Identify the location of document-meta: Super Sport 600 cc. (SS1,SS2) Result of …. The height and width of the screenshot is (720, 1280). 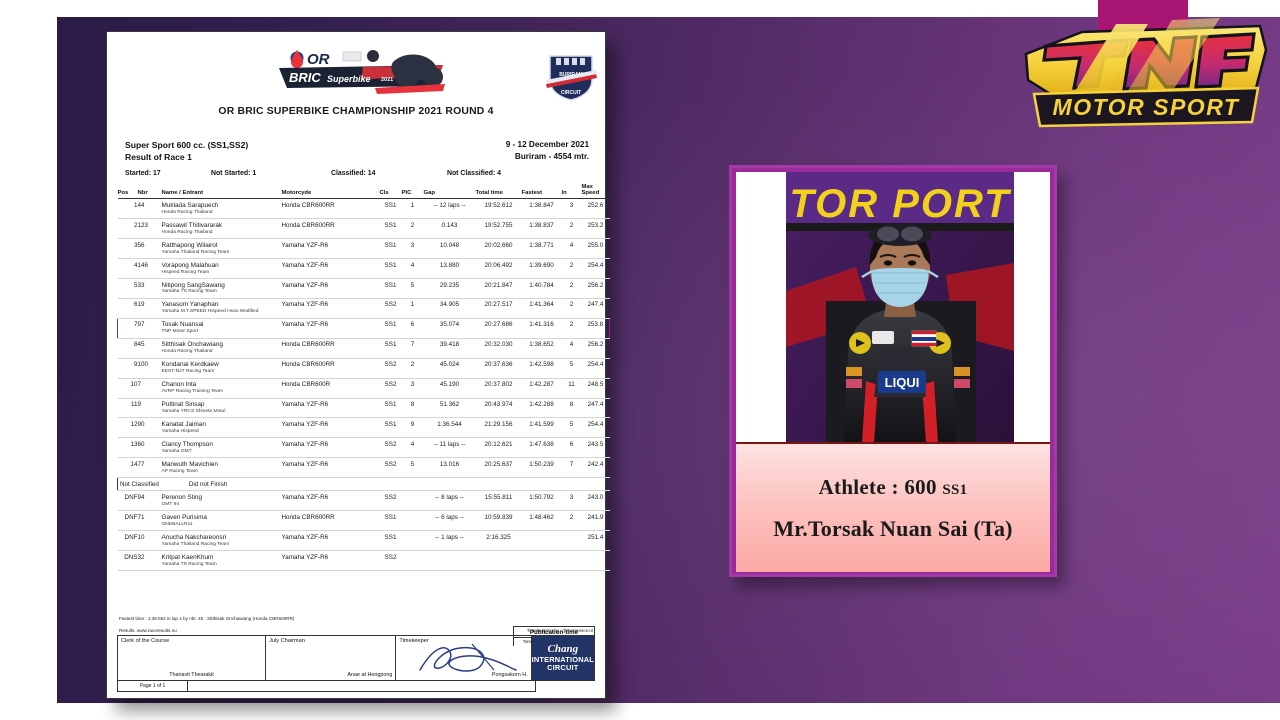
(356, 151).